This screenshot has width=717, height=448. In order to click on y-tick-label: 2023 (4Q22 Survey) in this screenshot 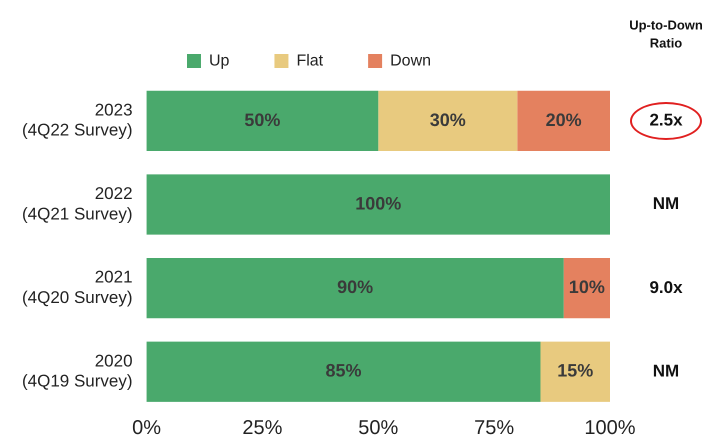, I will do `click(77, 120)`.